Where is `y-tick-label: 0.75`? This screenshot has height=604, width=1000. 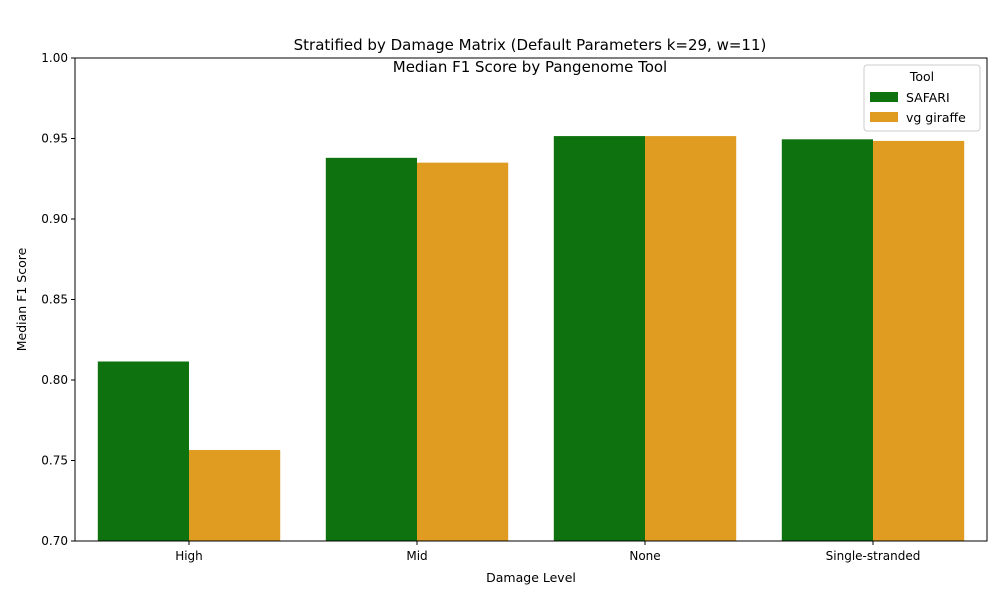
y-tick-label: 0.75 is located at coordinates (54, 461).